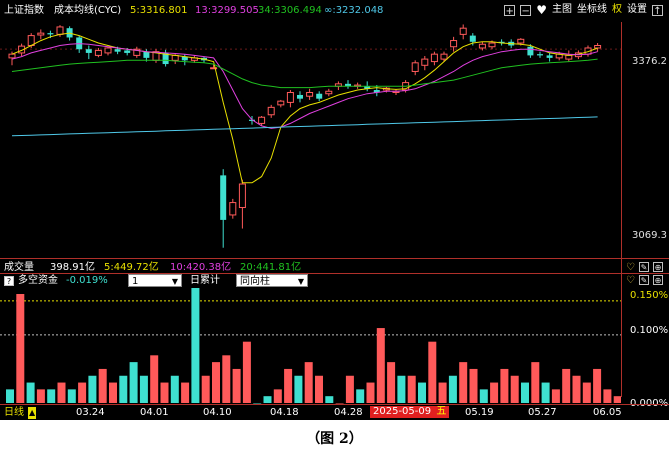 Image resolution: width=669 pixels, height=465 pixels. Describe the element at coordinates (32, 413) in the screenshot. I see `period-flag-icon: ▲` at that location.